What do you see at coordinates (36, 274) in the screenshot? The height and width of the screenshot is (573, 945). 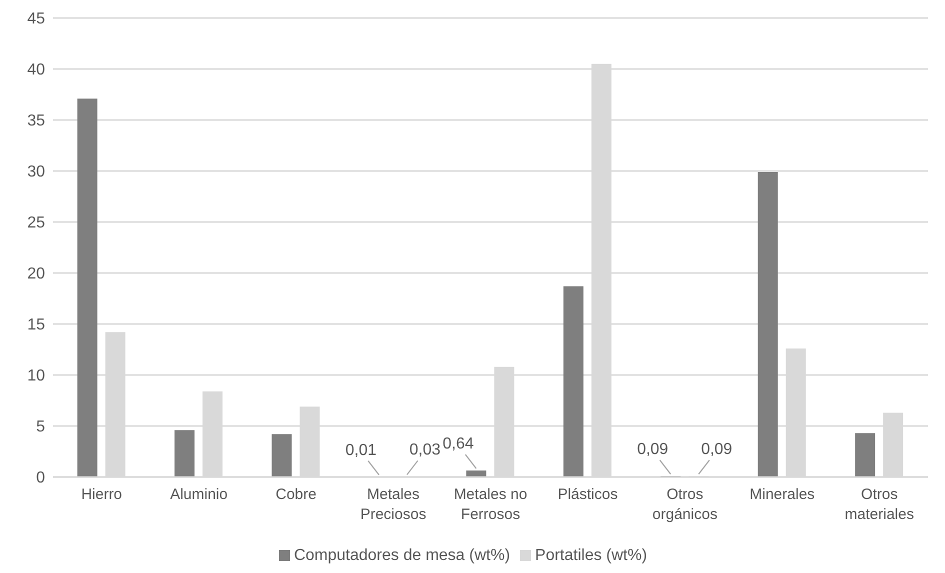 I see `y-tick-label: 20` at bounding box center [36, 274].